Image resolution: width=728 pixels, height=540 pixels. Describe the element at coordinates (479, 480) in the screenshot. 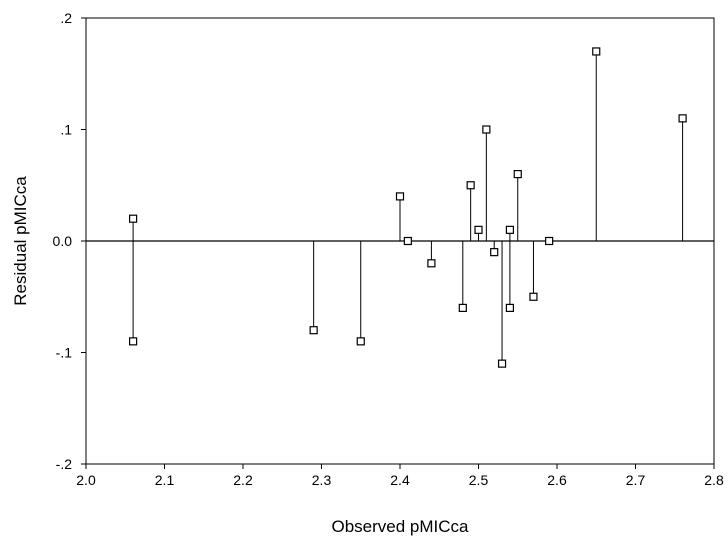

I see `x-tick-label: 2.5` at that location.